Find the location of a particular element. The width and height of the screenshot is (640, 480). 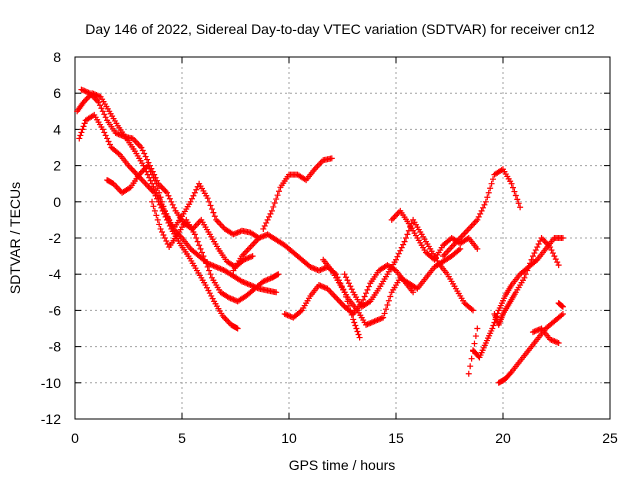

y-tick-label: -10 is located at coordinates (51, 383).